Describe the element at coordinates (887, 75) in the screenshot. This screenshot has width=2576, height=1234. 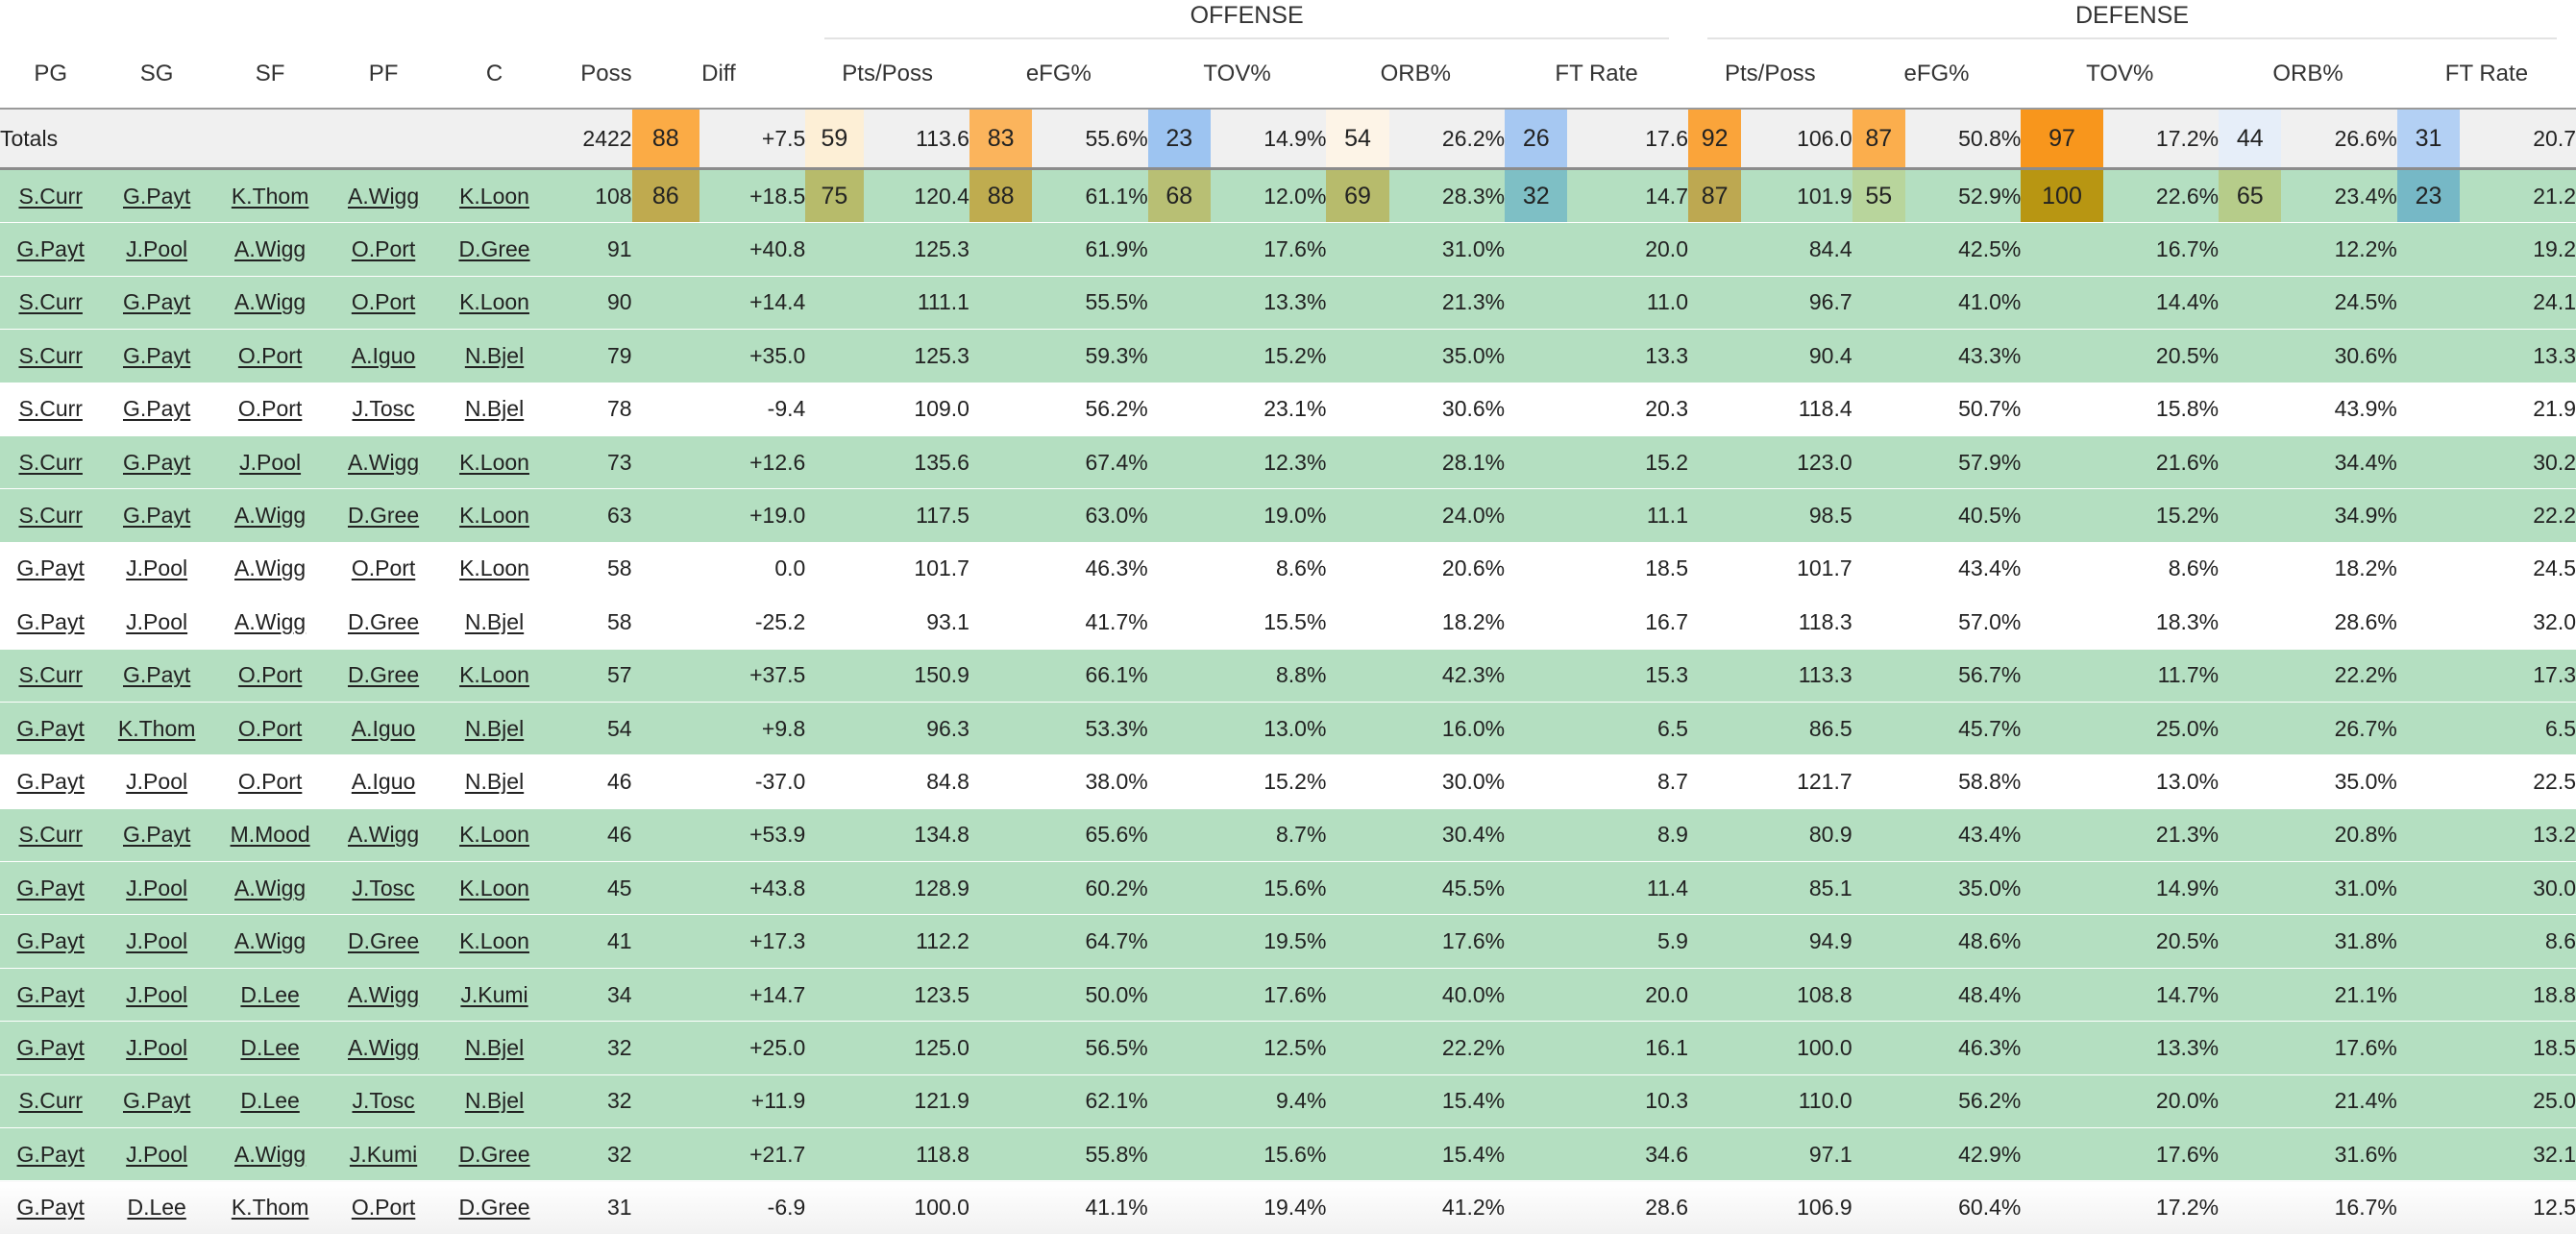
I see `col-header-off-pts-poss: Pts/Poss` at that location.